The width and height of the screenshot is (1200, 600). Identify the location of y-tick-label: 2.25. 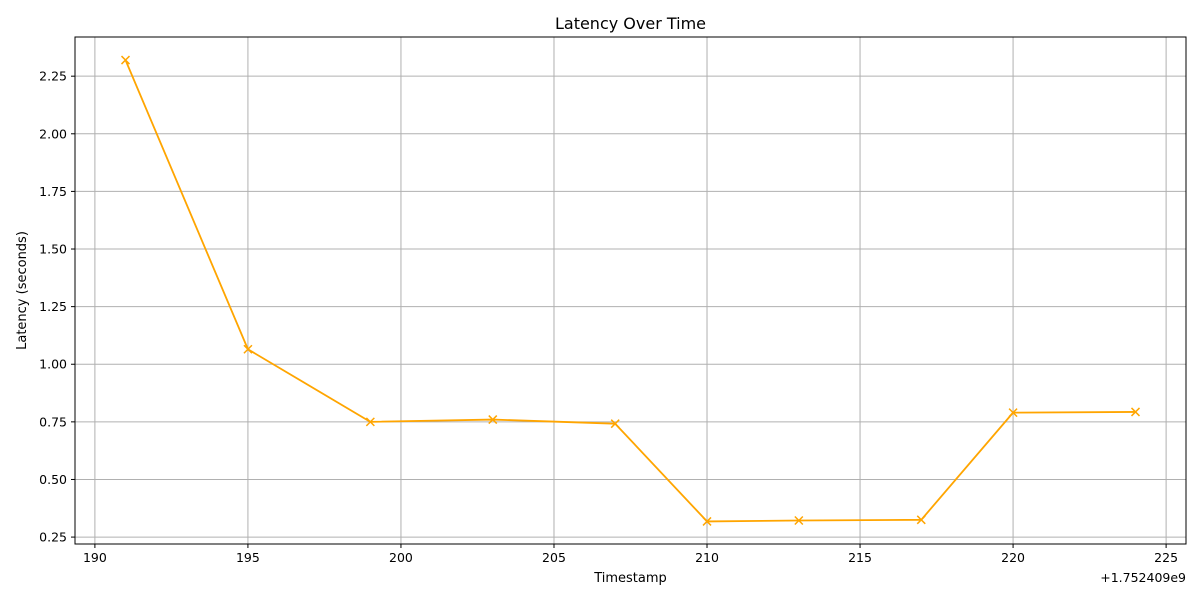
(53, 76).